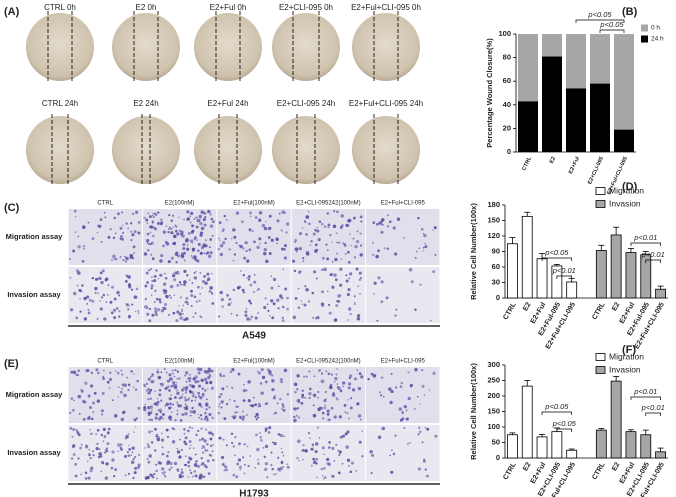 The height and width of the screenshot is (497, 676). What do you see at coordinates (328, 295) in the screenshot?
I see `micrograph` at bounding box center [328, 295].